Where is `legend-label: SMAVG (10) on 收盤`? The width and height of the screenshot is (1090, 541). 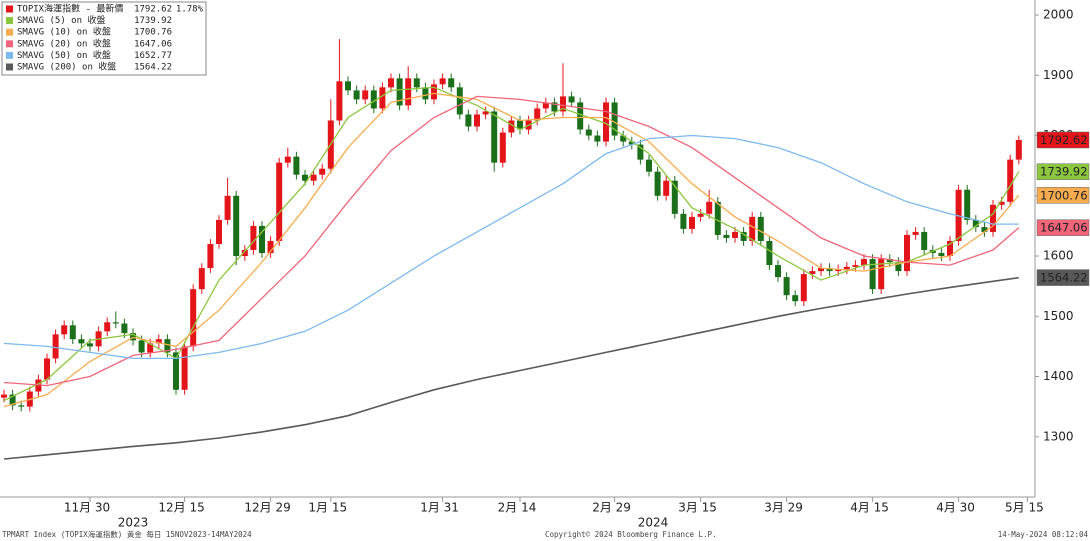
legend-label: SMAVG (10) on 收盤 is located at coordinates (64, 32).